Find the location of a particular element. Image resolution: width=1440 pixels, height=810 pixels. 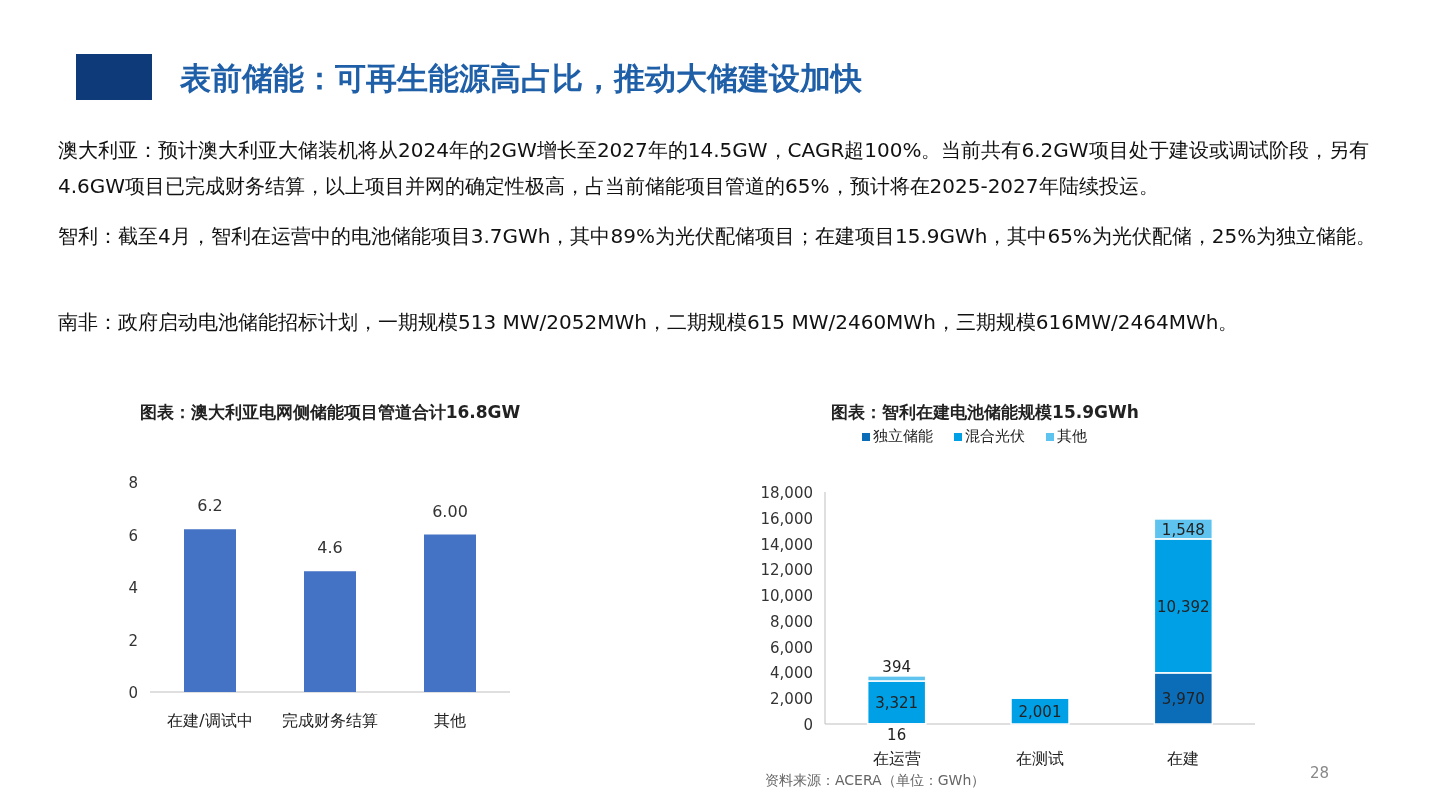

chart-title: 图表：智利在建电池储能规模15.9GWh is located at coordinates (985, 412).